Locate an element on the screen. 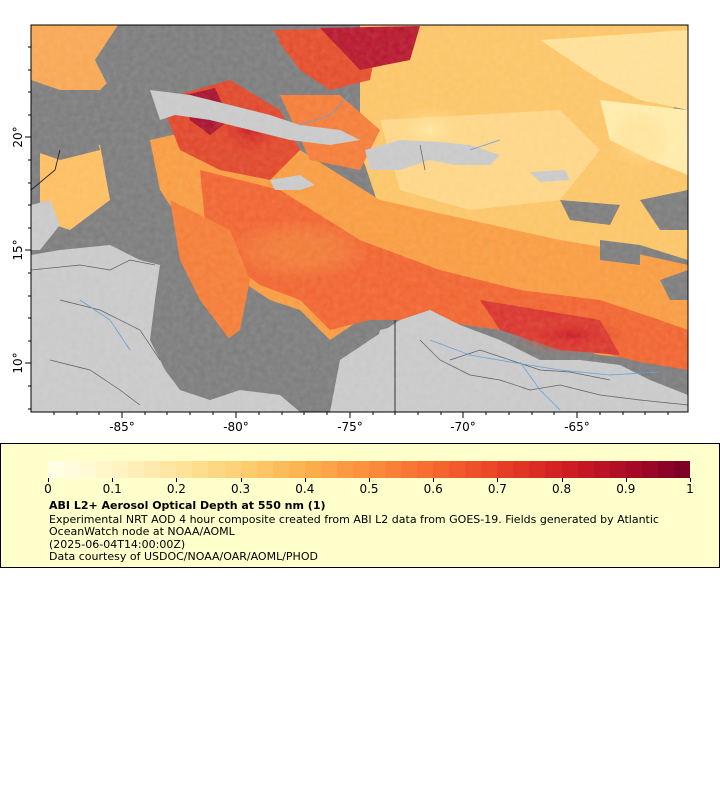 The image size is (720, 800). y-tick-label: 20° is located at coordinates (18, 136).